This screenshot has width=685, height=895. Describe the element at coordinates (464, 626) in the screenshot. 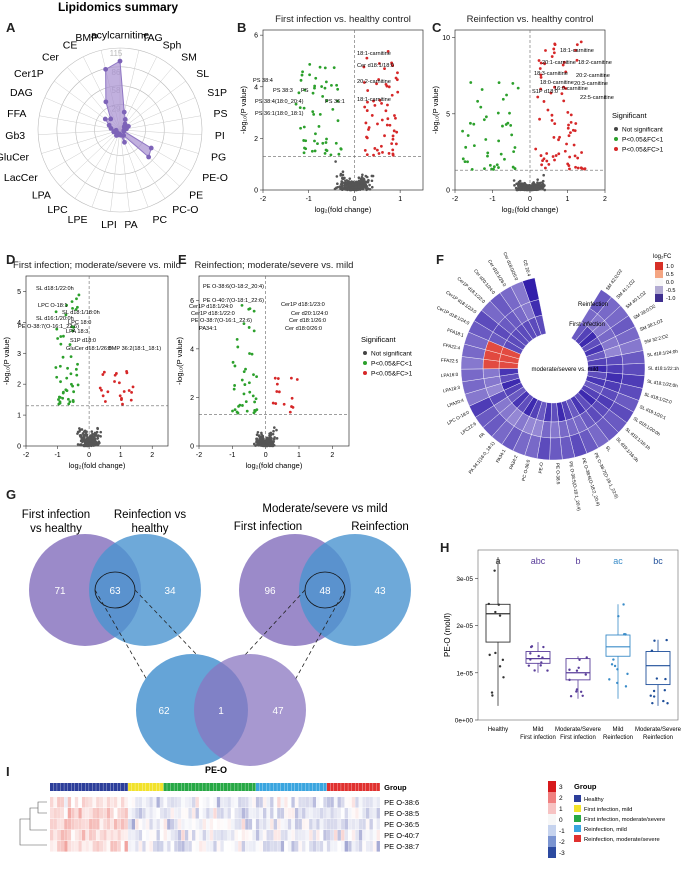

I see `y-tick-label: 2e-05` at that location.